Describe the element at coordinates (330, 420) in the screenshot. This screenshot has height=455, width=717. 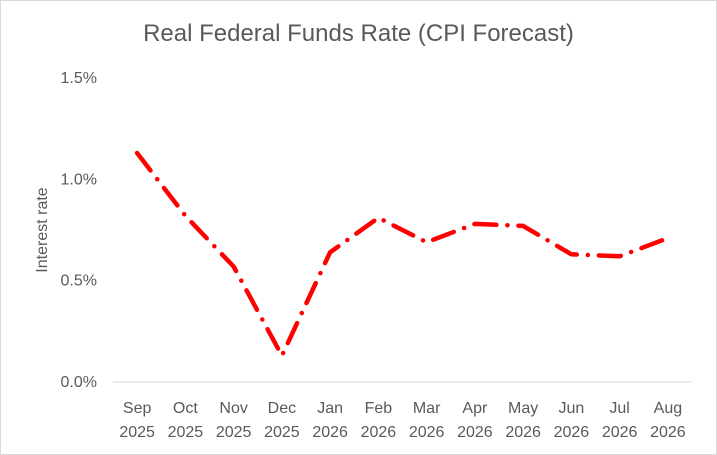
I see `x-tick-label: Jan 2026` at that location.